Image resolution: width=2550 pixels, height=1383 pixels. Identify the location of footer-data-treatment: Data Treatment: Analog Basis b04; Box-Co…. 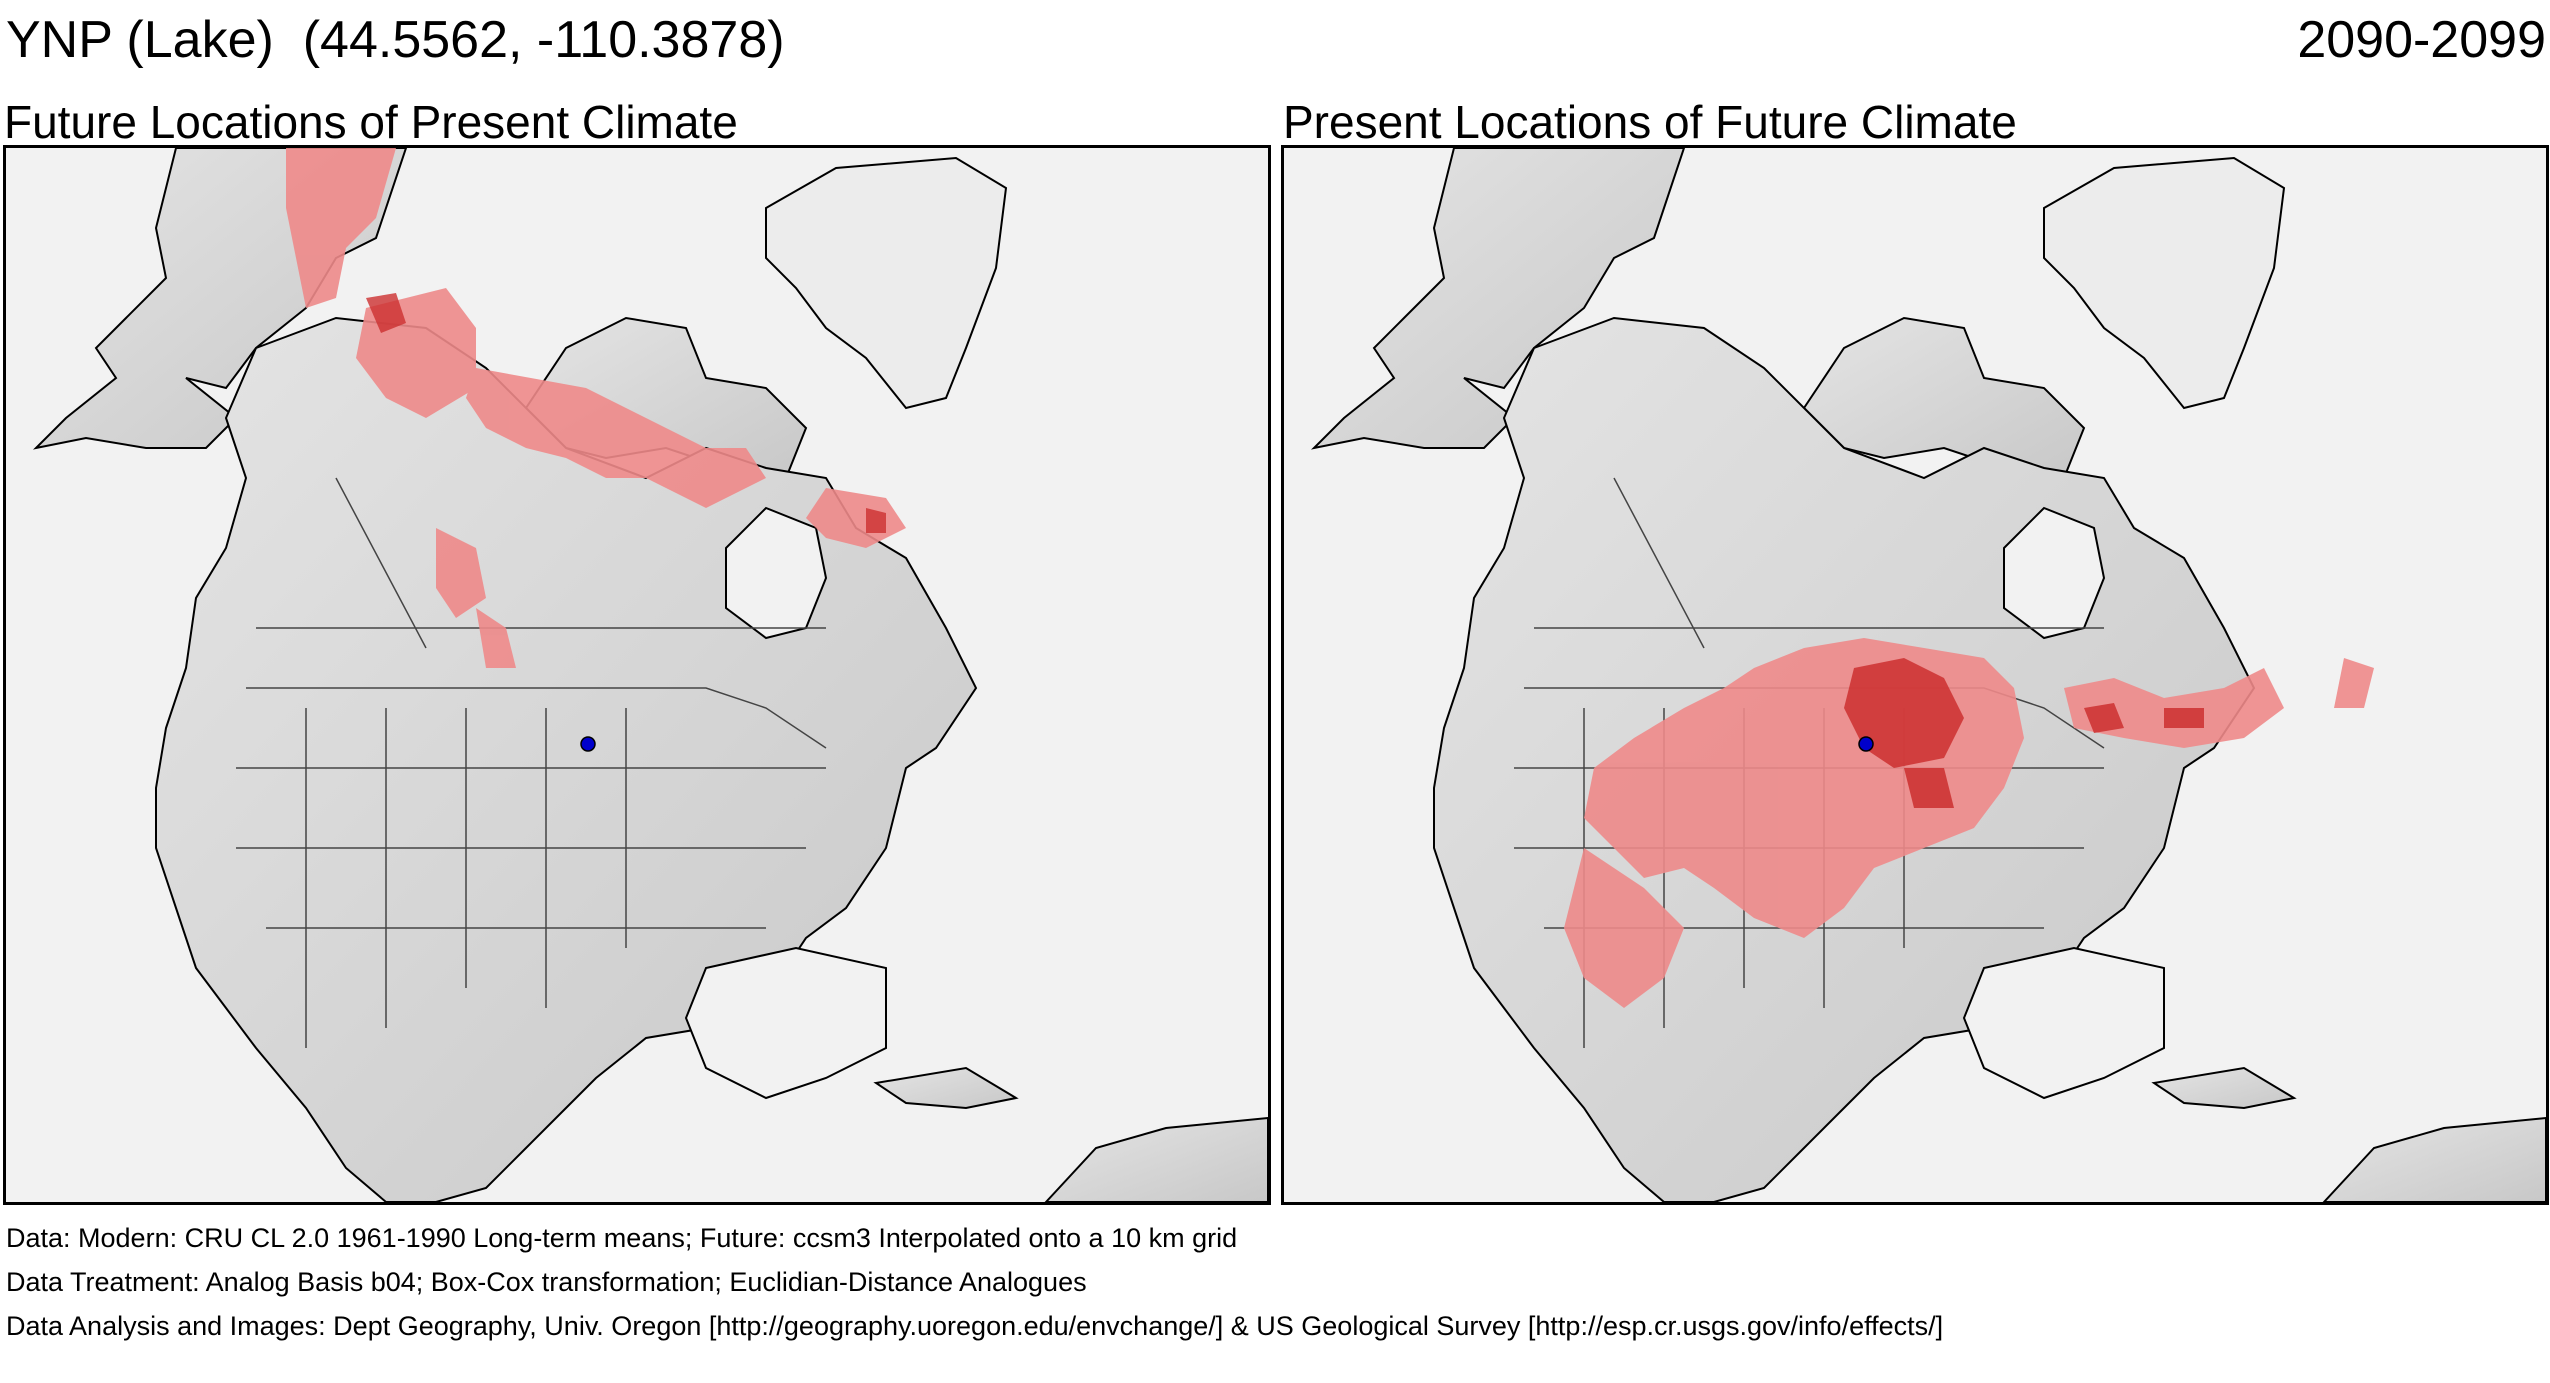
(546, 1282).